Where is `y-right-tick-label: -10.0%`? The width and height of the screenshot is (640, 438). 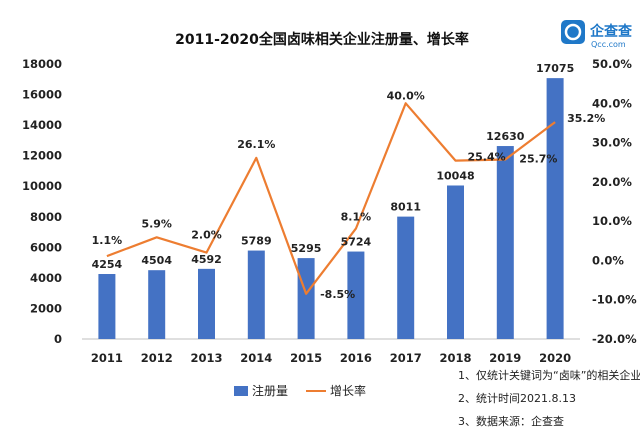 y-right-tick-label: -10.0% is located at coordinates (614, 300).